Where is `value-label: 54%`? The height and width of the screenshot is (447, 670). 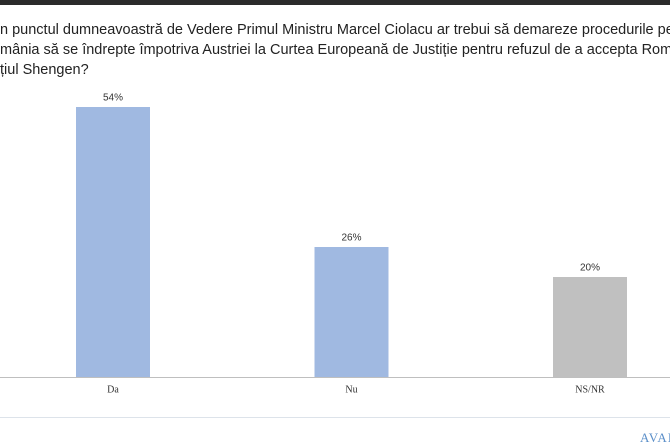 value-label: 54% is located at coordinates (113, 98).